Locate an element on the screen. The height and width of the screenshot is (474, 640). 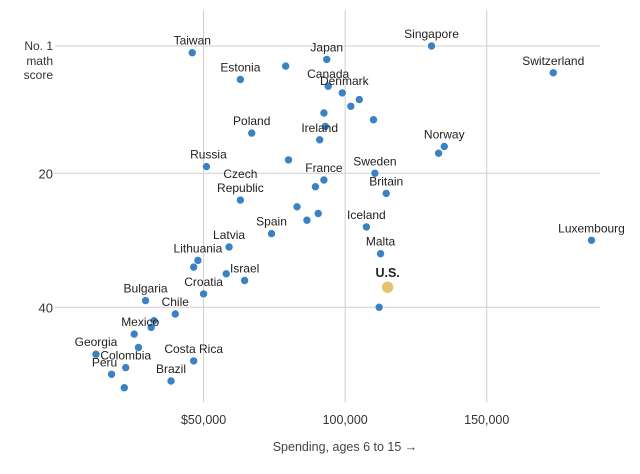
point-peru is located at coordinates (111, 374).